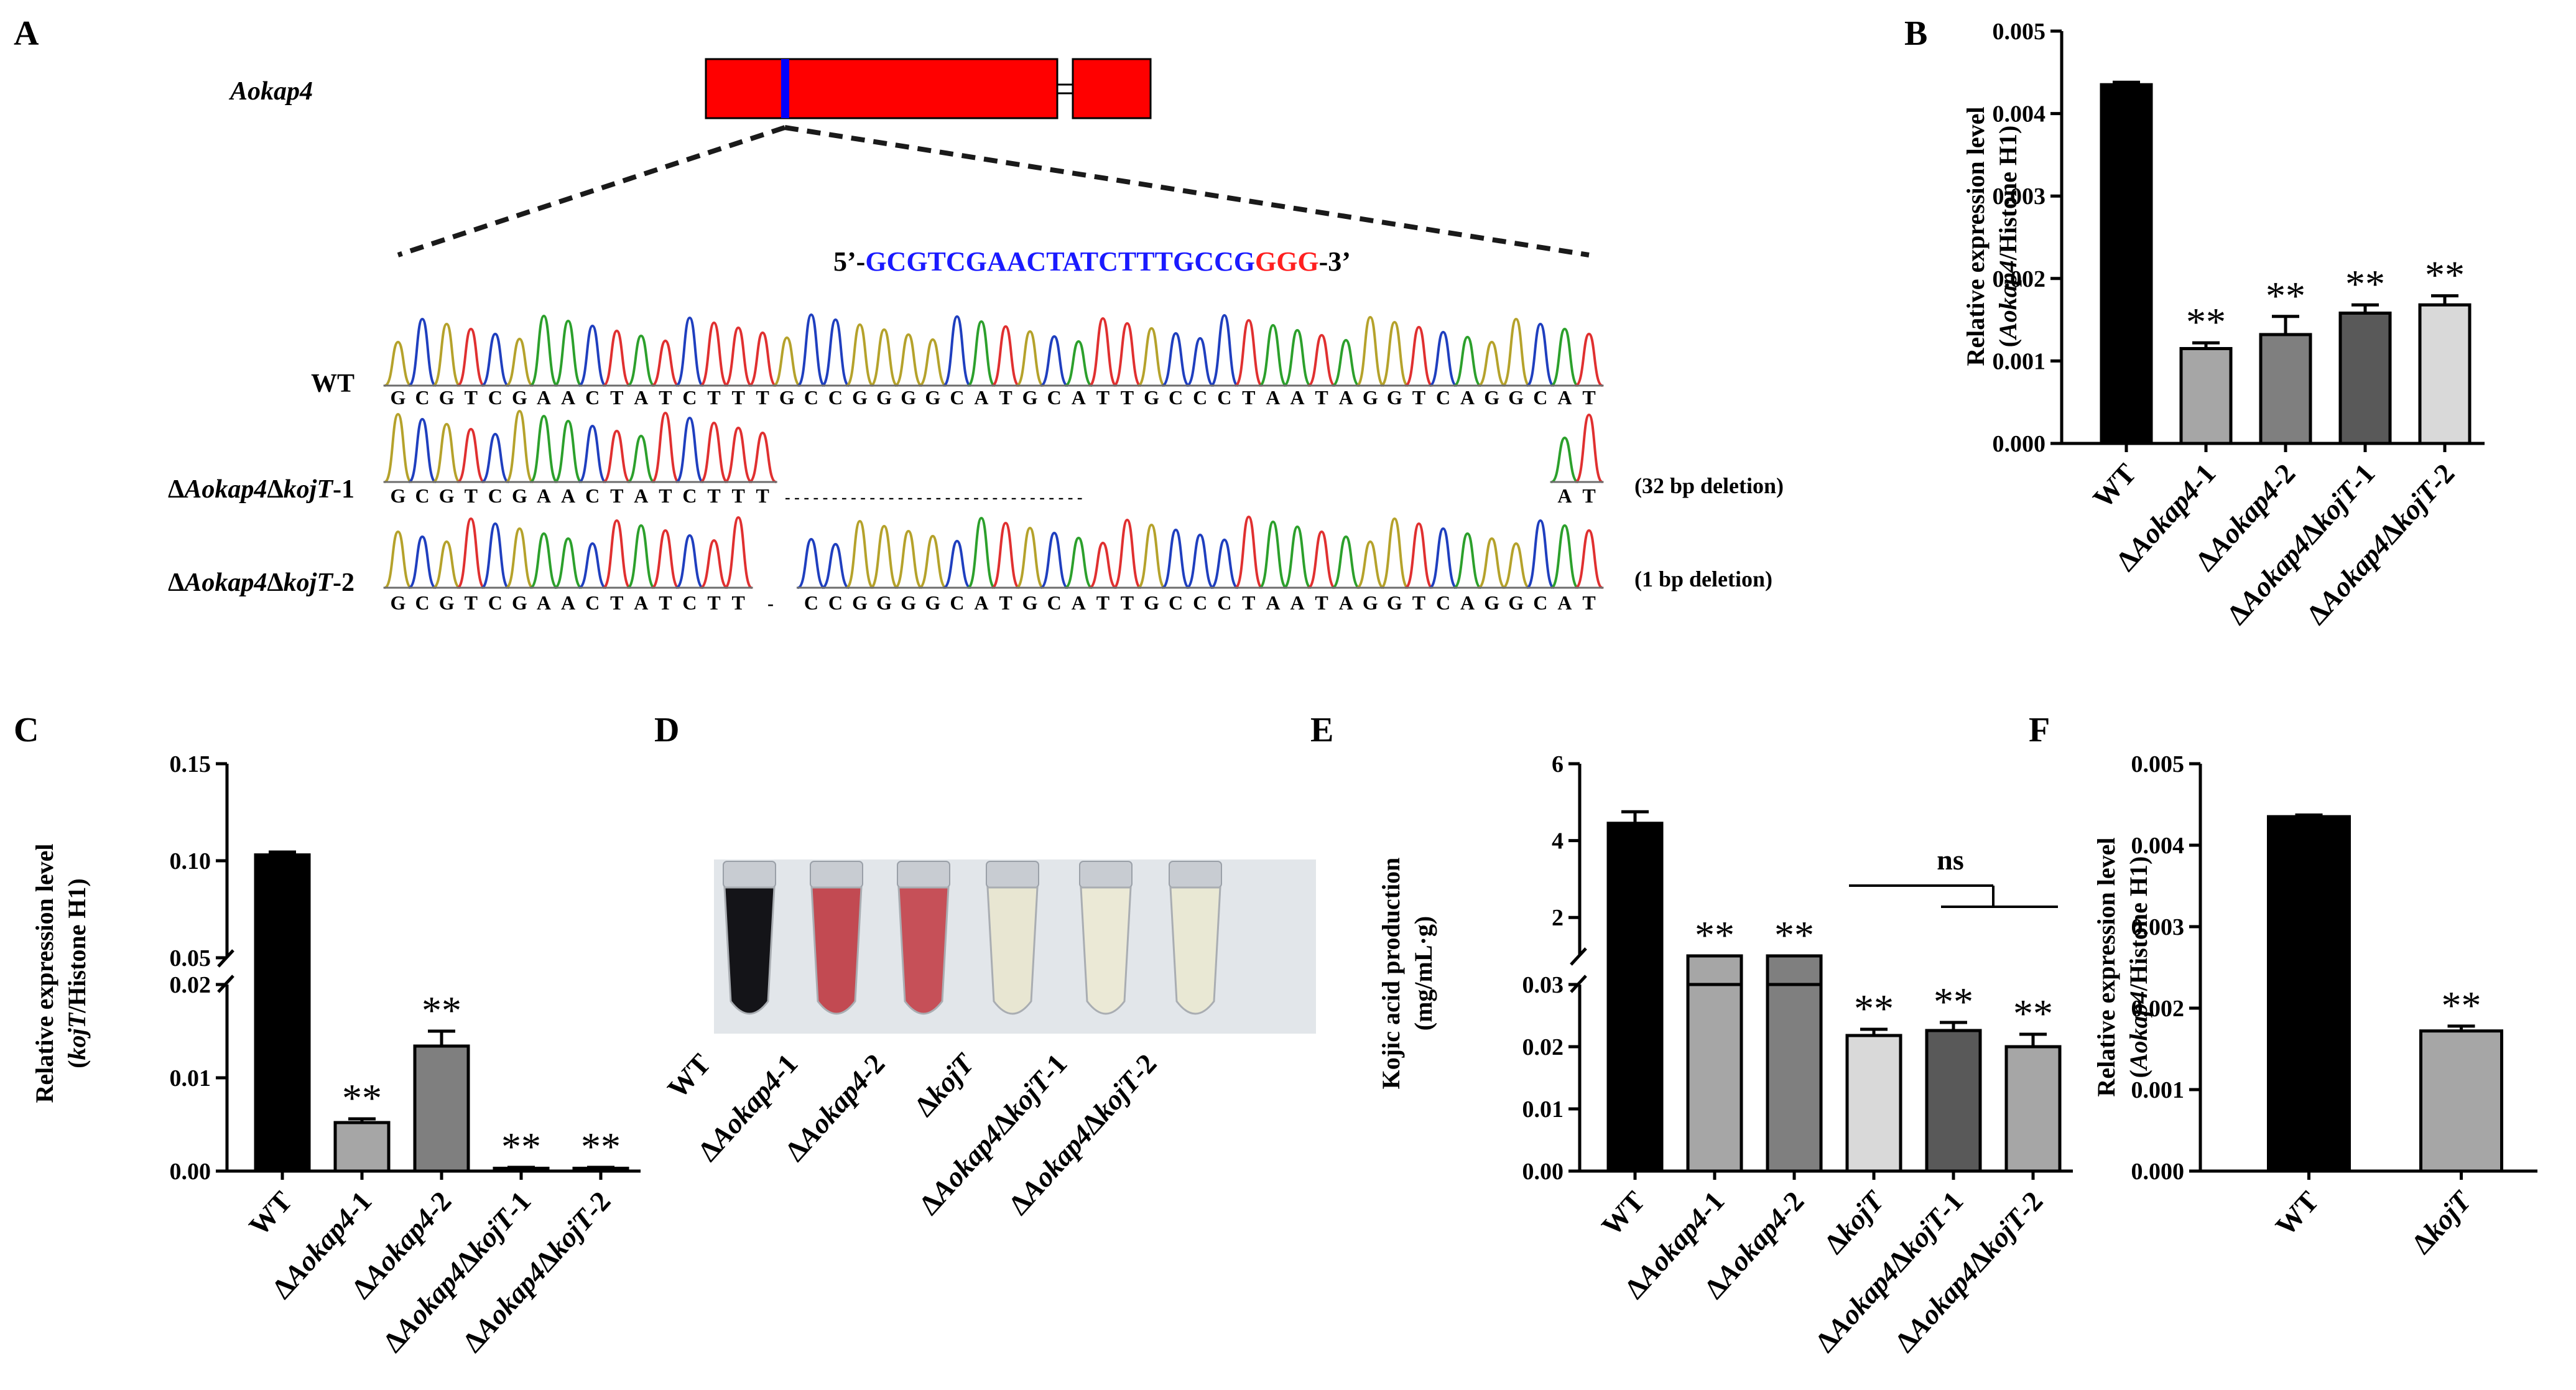 The image size is (2576, 1390). I want to click on y-axis-label: (kojT/Histone H1), so click(77, 973).